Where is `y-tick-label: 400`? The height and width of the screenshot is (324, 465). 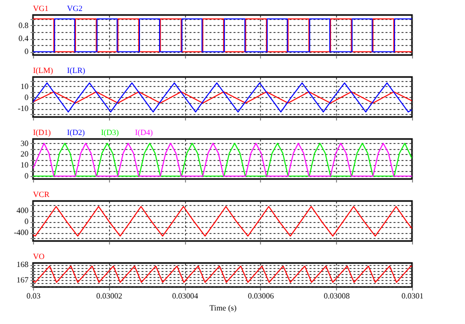 y-tick-label: 400 is located at coordinates (22, 211).